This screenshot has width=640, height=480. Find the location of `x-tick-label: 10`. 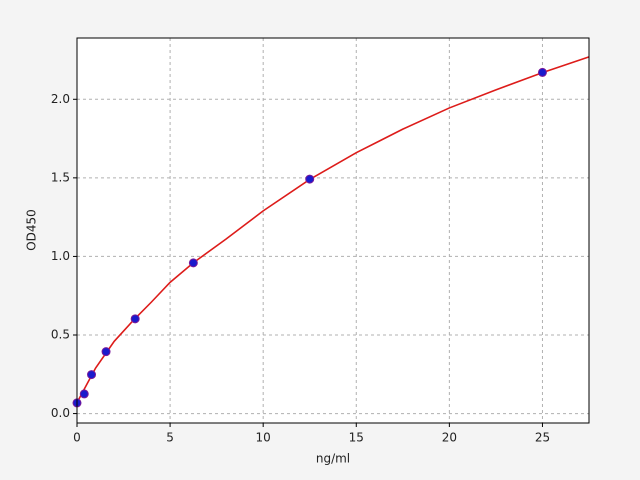

x-tick-label: 10 is located at coordinates (263, 438).